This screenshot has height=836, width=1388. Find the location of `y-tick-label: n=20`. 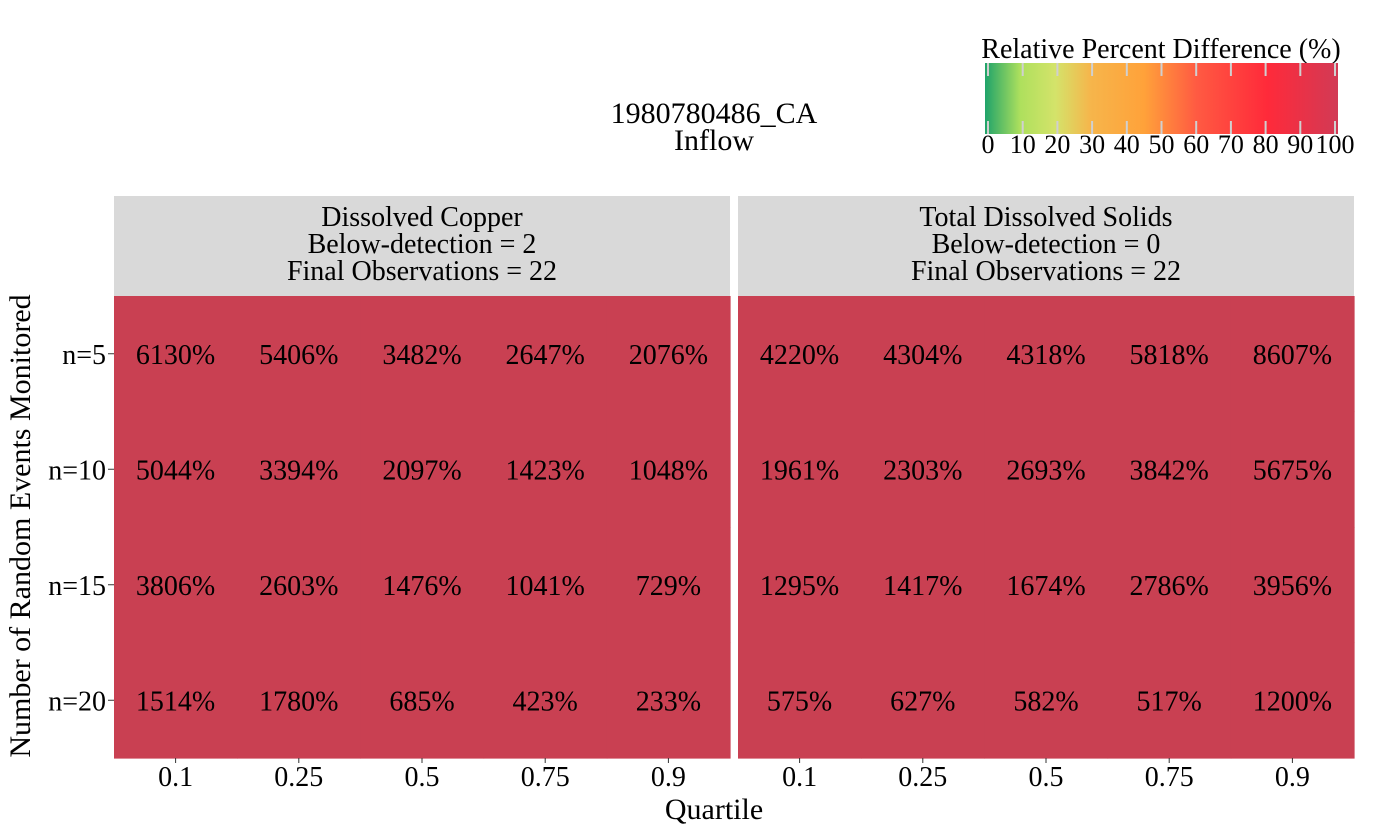

y-tick-label: n=20 is located at coordinates (77, 701).